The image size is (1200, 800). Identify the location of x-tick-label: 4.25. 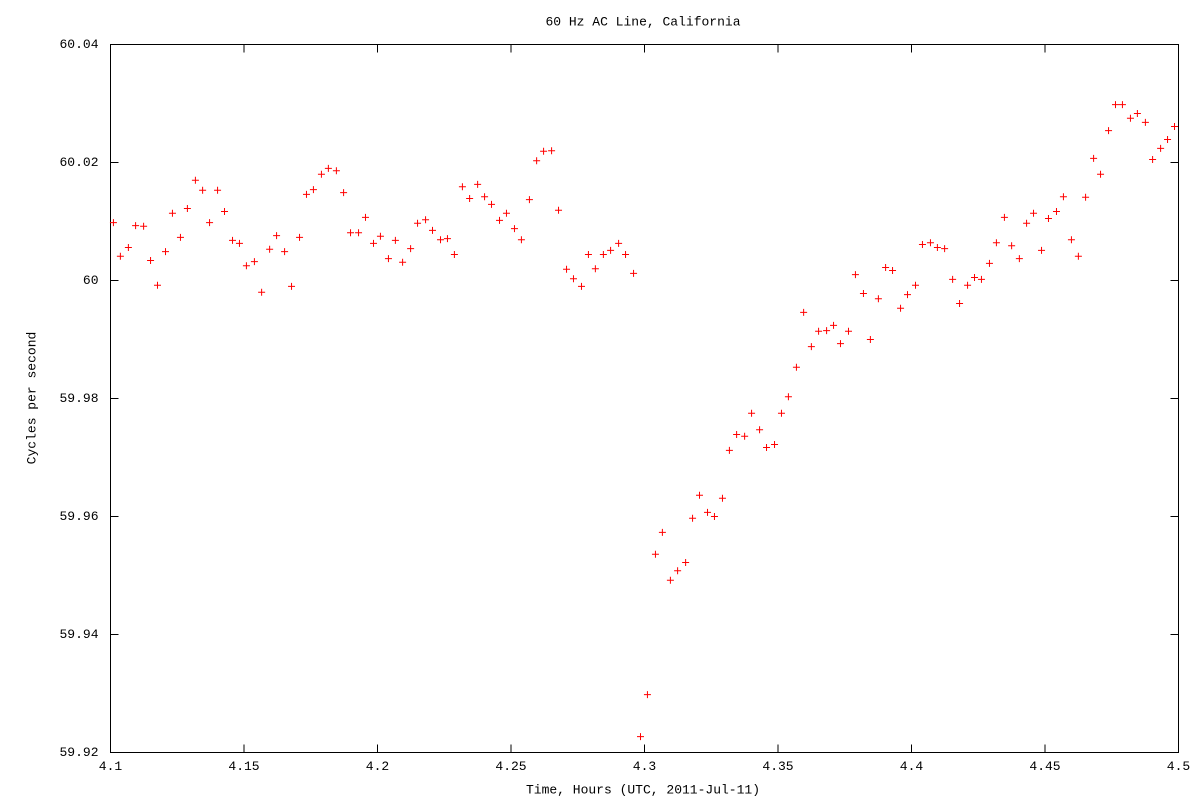
(510, 766).